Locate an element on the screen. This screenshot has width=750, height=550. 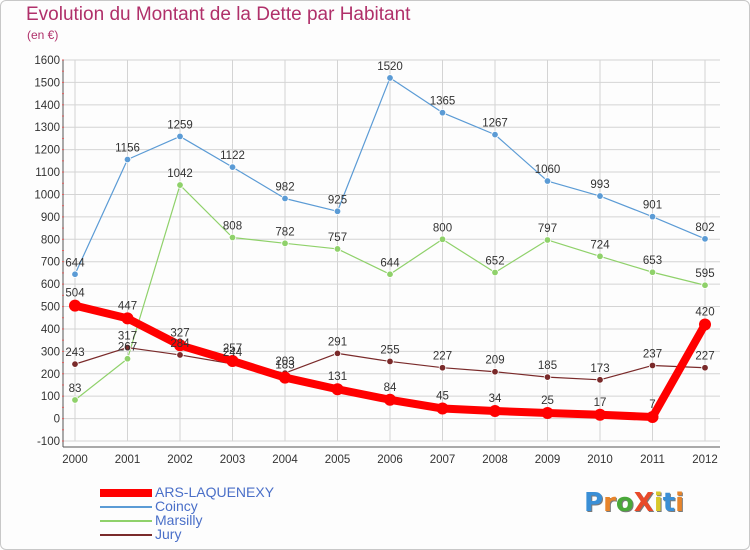
data-label-jury: 237 is located at coordinates (652, 354).